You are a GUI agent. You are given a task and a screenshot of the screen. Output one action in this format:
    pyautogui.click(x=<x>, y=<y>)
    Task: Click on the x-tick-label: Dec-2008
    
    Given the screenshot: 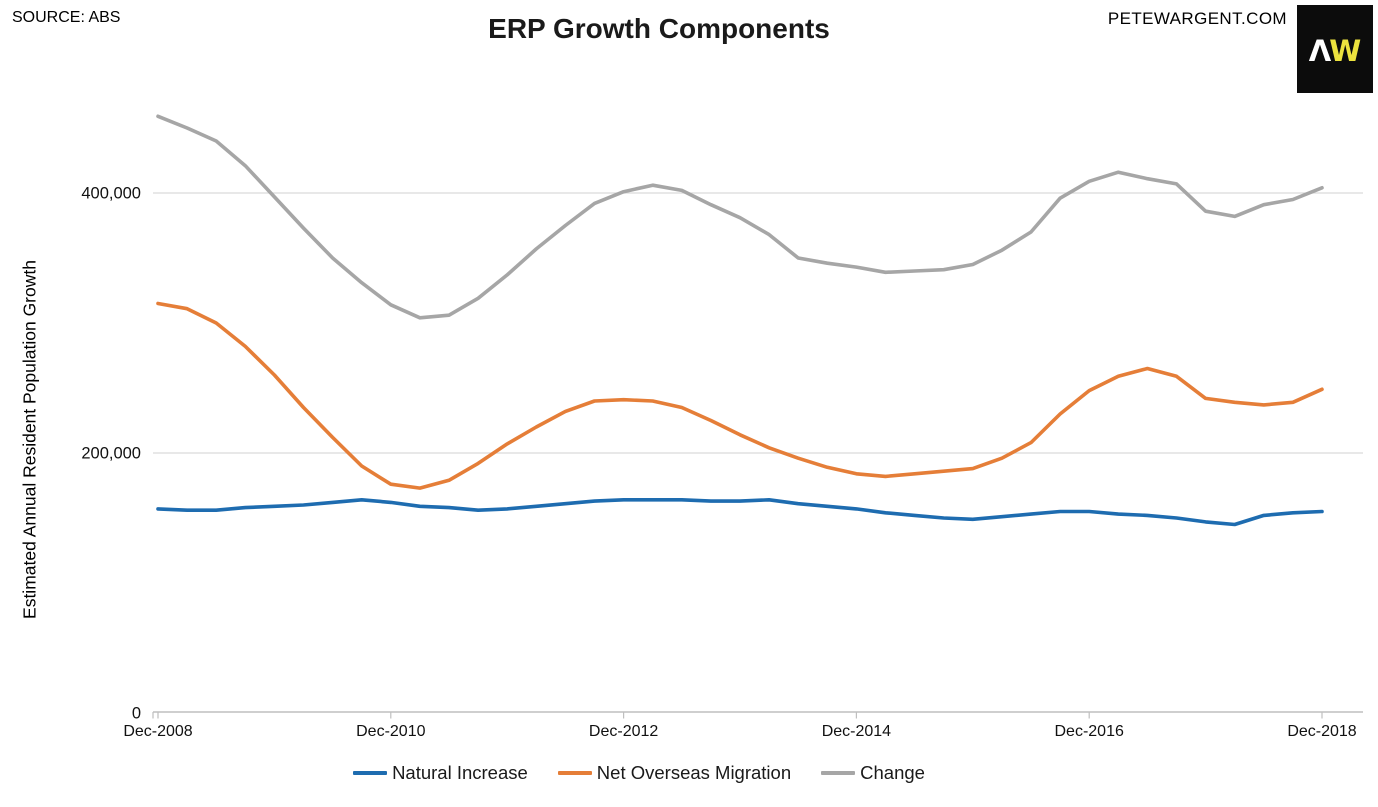 What is the action you would take?
    pyautogui.click(x=157, y=731)
    